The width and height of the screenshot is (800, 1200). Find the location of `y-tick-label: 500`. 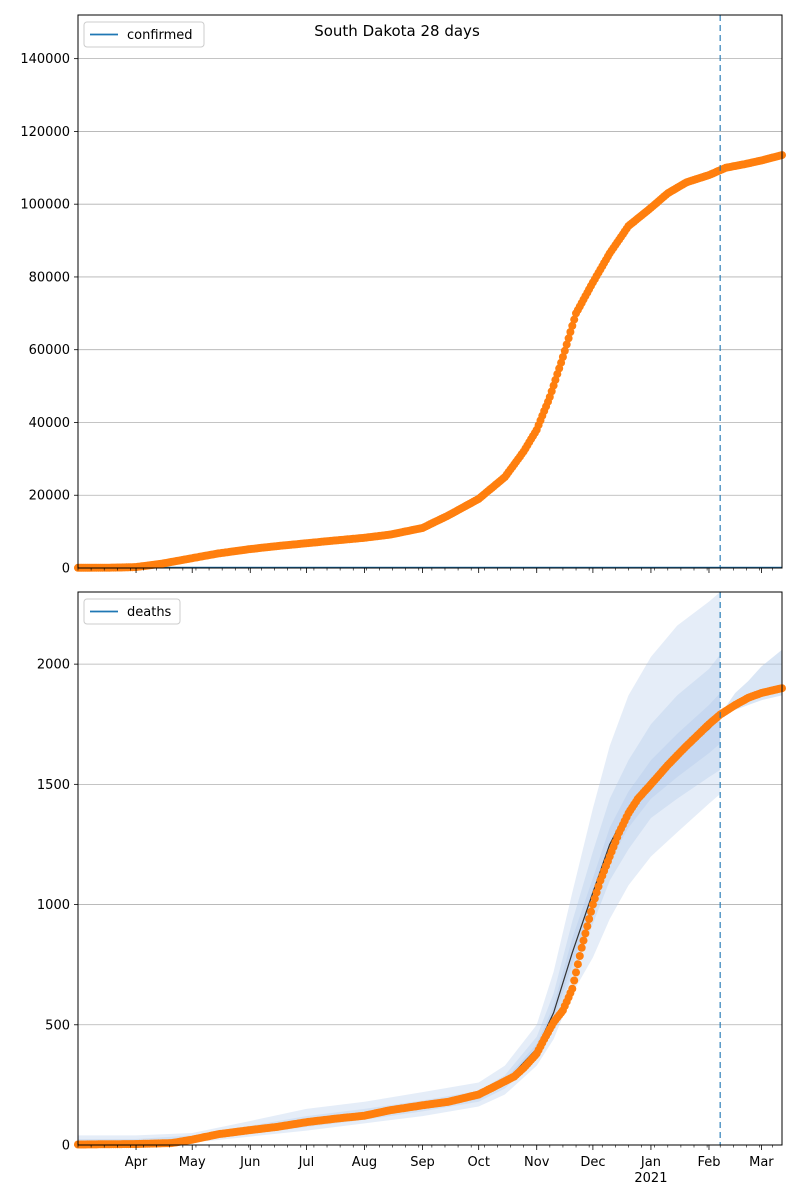

y-tick-label: 500 is located at coordinates (57, 1025).